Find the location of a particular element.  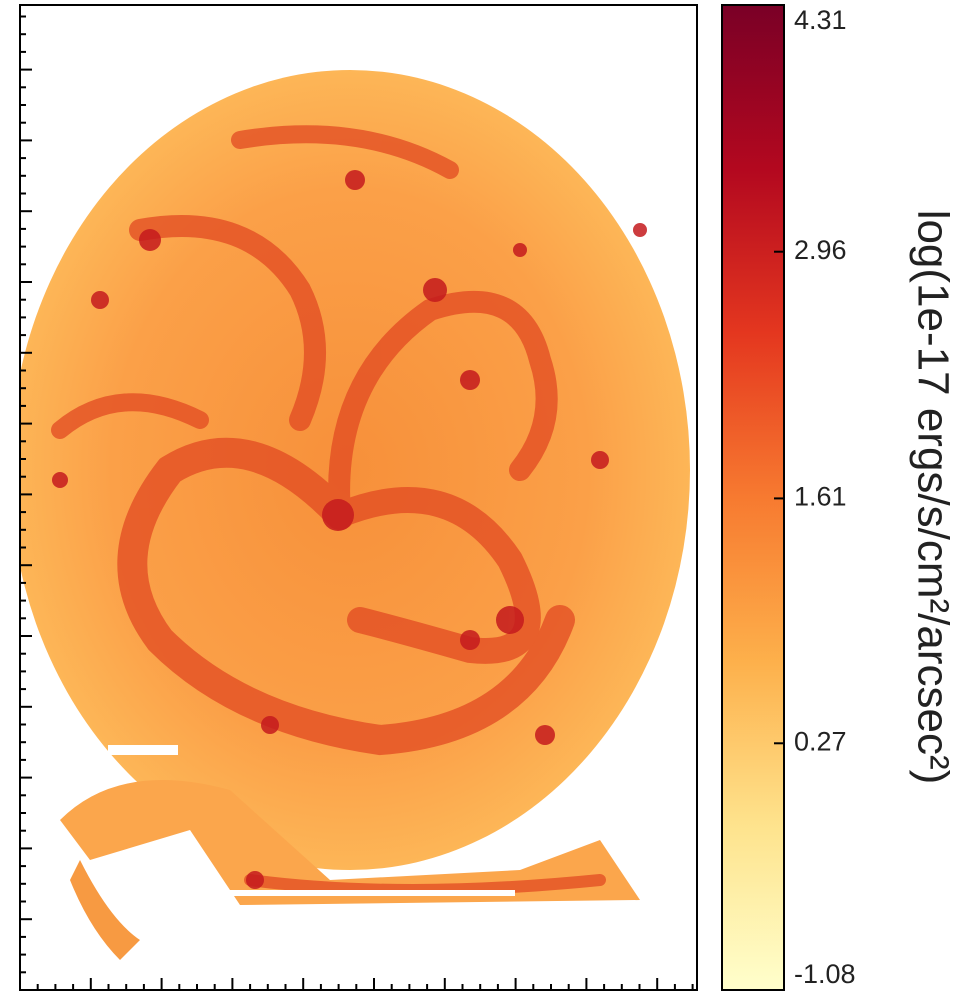

colorbar is located at coordinates (753, 497).